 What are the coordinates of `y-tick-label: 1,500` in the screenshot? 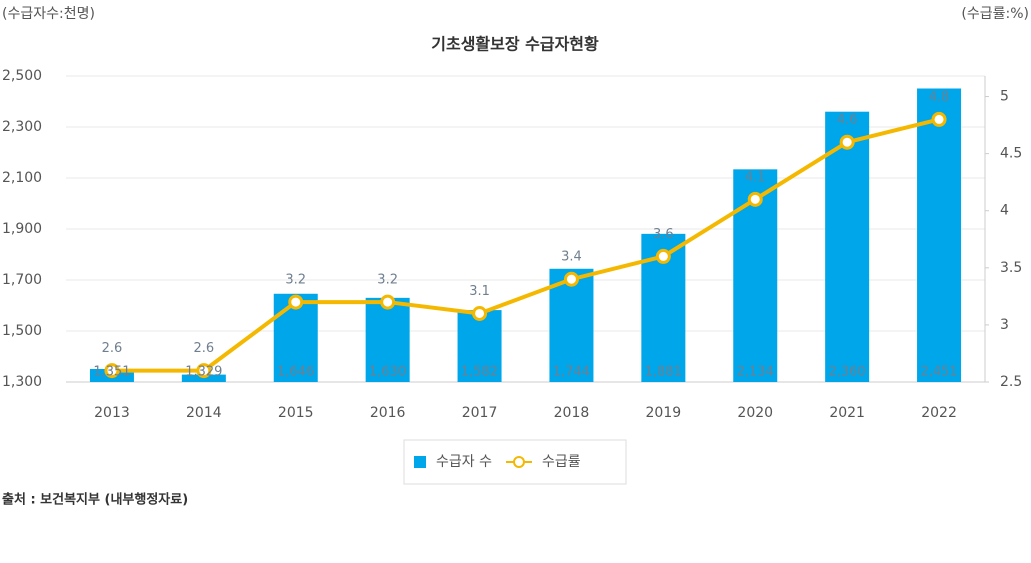 It's located at (22, 331).